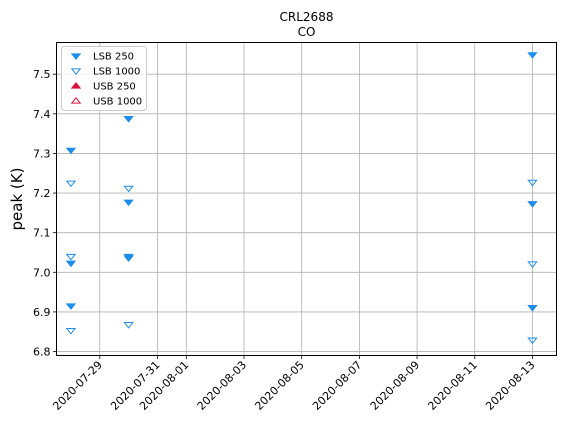 This screenshot has width=576, height=432. Describe the element at coordinates (42, 272) in the screenshot. I see `y-tick-label: 7.0` at that location.